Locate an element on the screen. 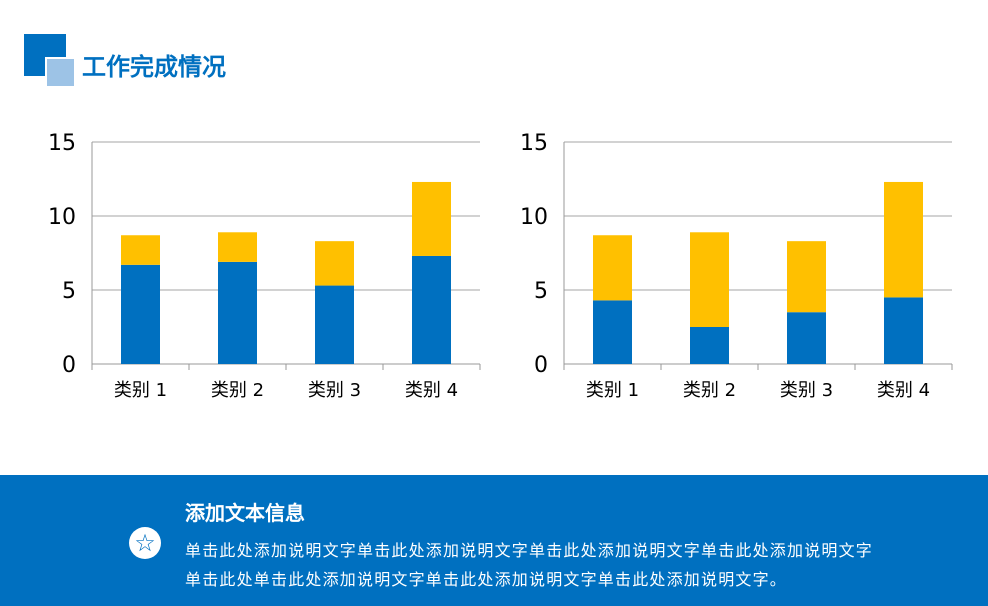  title-decoration-square-light is located at coordinates (59, 71).